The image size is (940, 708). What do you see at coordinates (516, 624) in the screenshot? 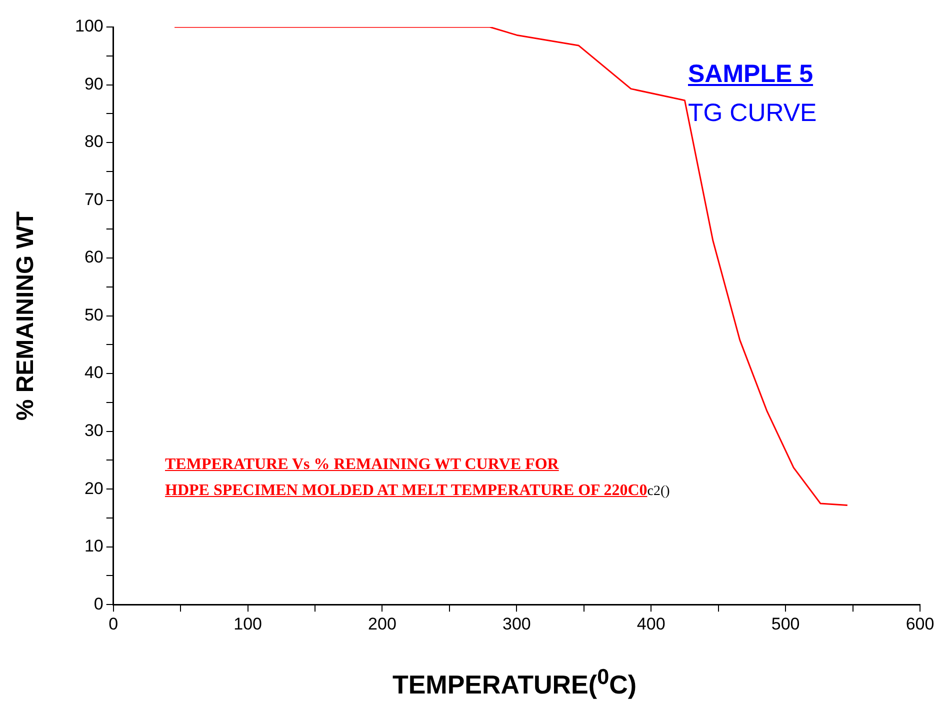
I see `x-tick-label: 300` at bounding box center [516, 624].